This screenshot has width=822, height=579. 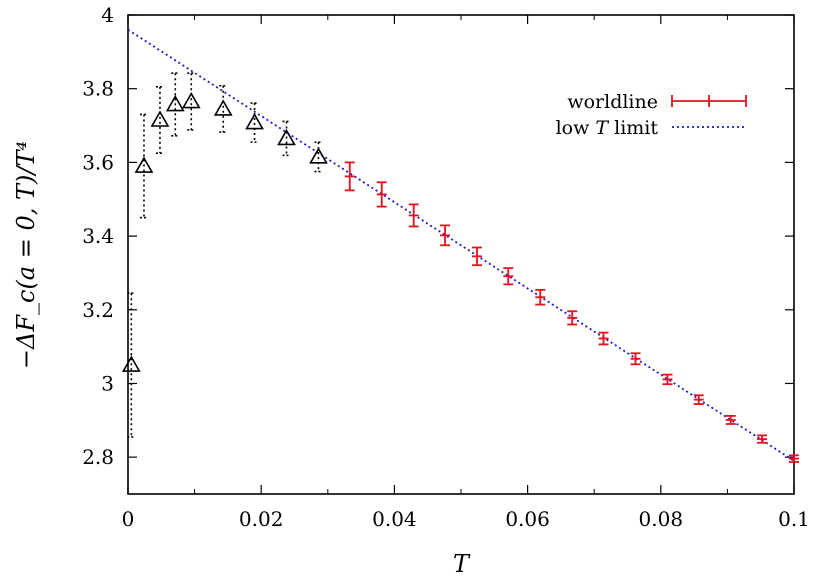 I want to click on y-tick-label: 4, so click(x=107, y=15).